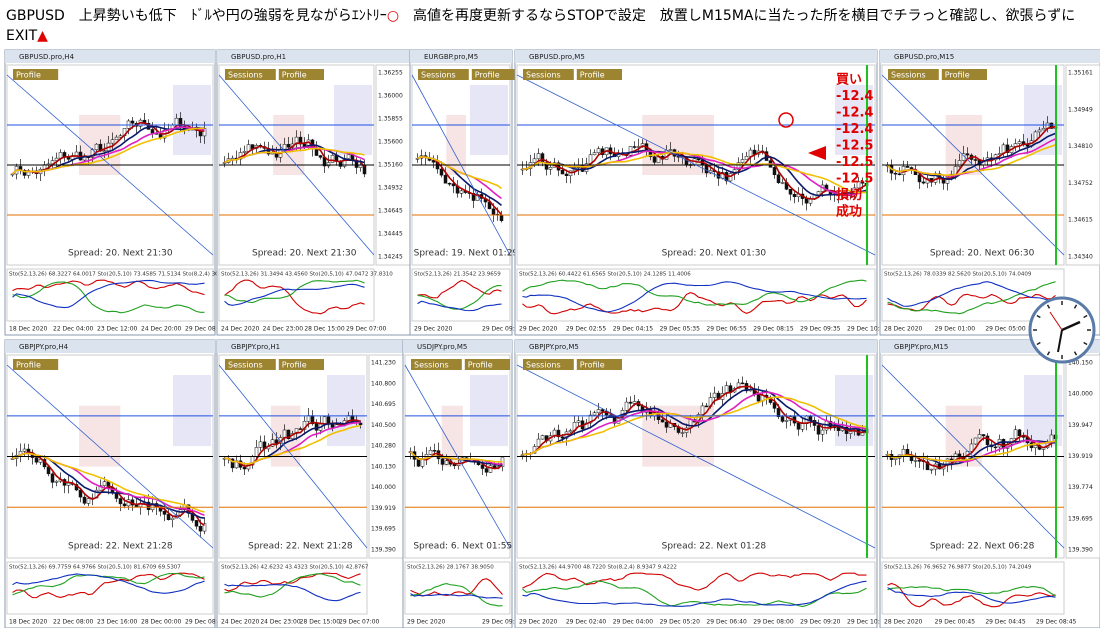  What do you see at coordinates (1080, 257) in the screenshot?
I see `price-label: 1.34340` at bounding box center [1080, 257].